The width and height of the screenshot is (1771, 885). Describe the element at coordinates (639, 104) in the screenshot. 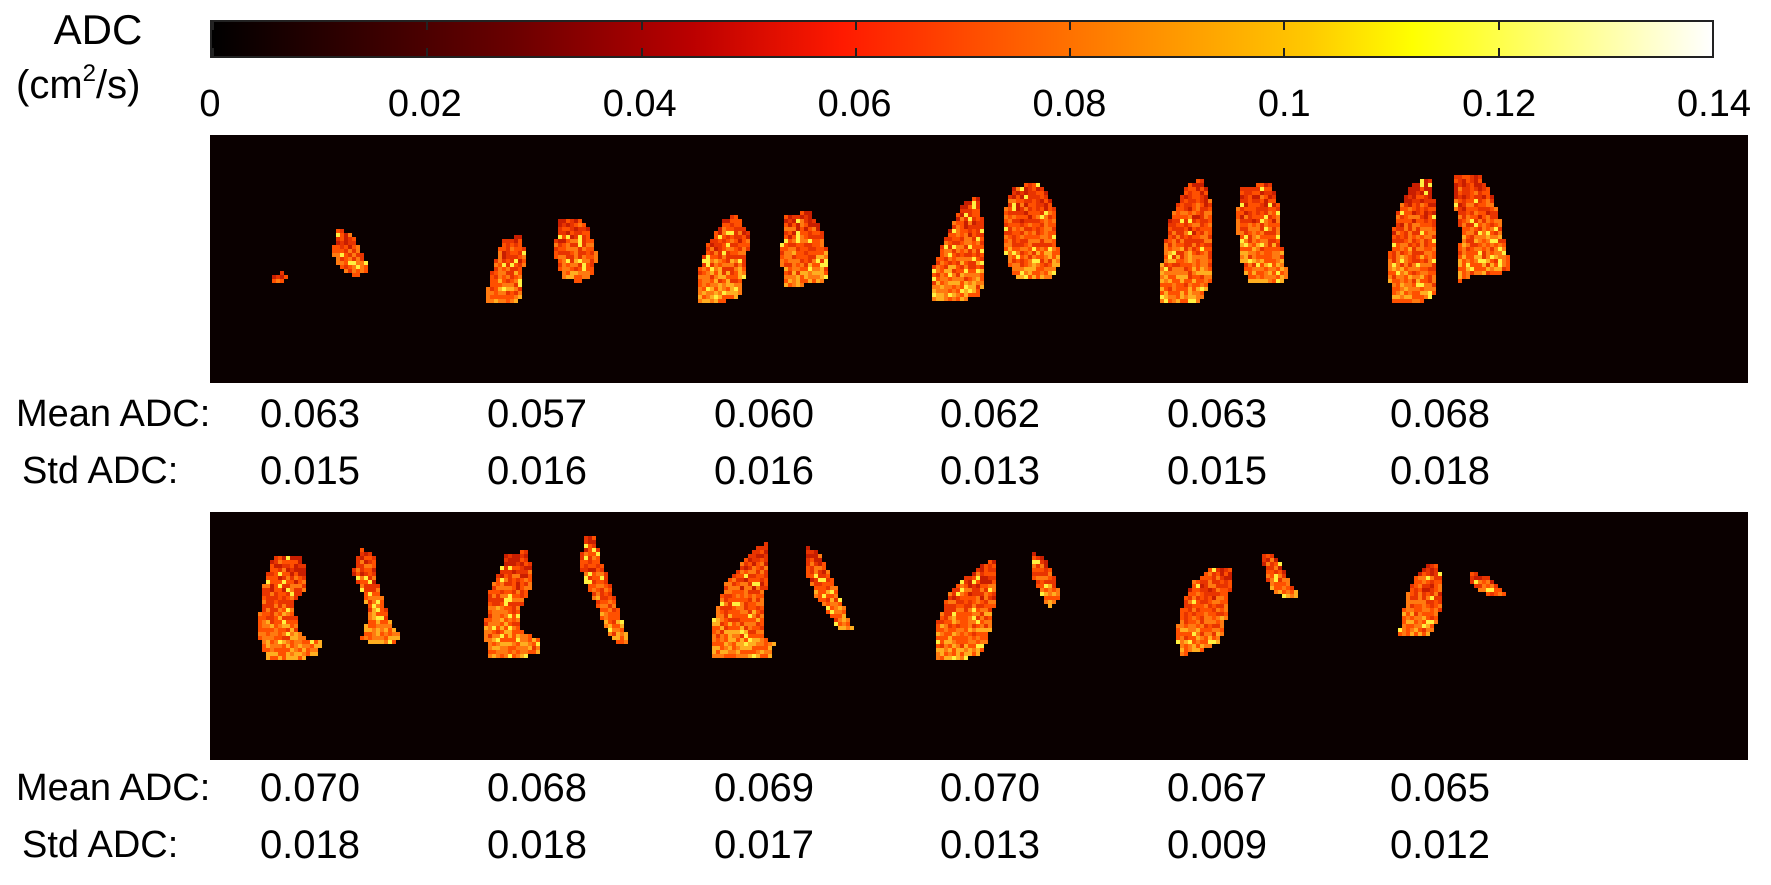

I see `colorbar-tick-label: 0.04` at that location.